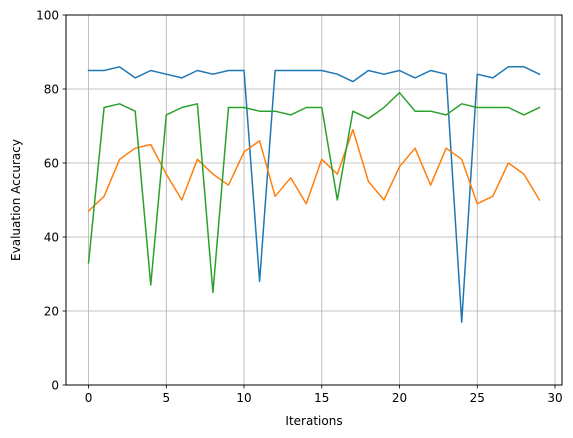  Describe the element at coordinates (51, 201) in the screenshot. I see `y-axis: 0 20 40 60 80 100` at that location.